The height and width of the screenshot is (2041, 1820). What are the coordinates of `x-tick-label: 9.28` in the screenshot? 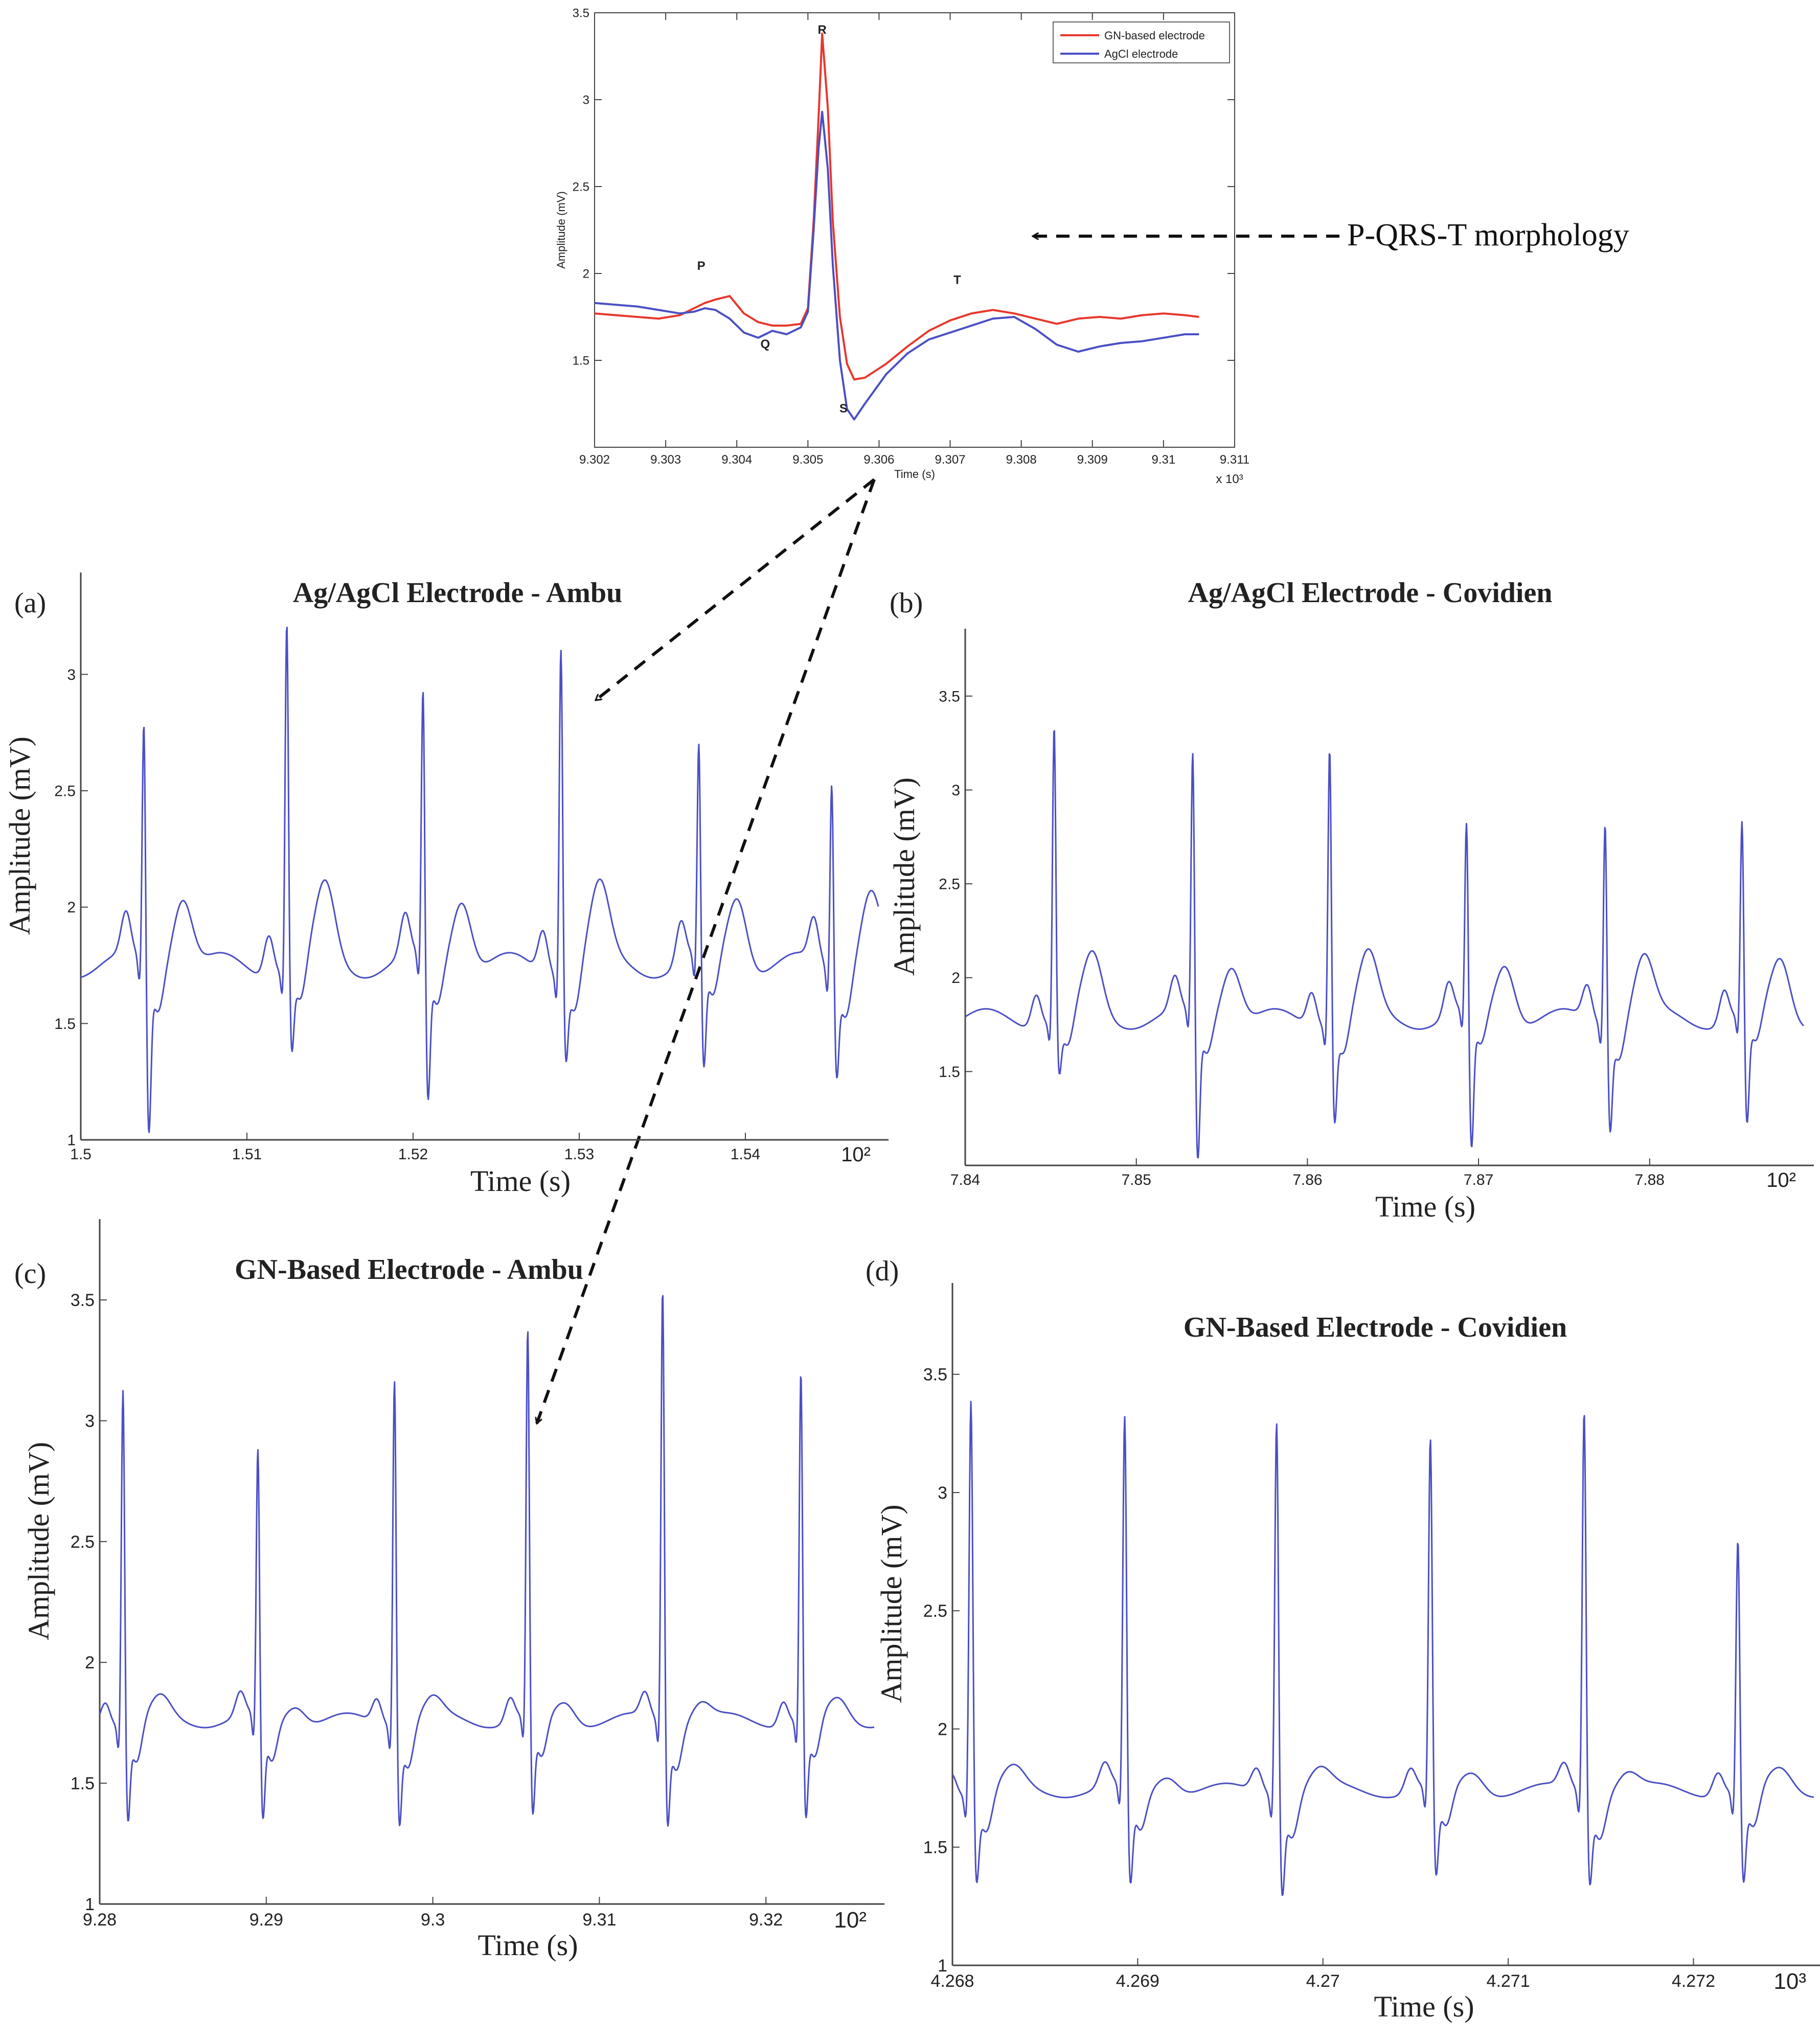 It's located at (100, 1920).